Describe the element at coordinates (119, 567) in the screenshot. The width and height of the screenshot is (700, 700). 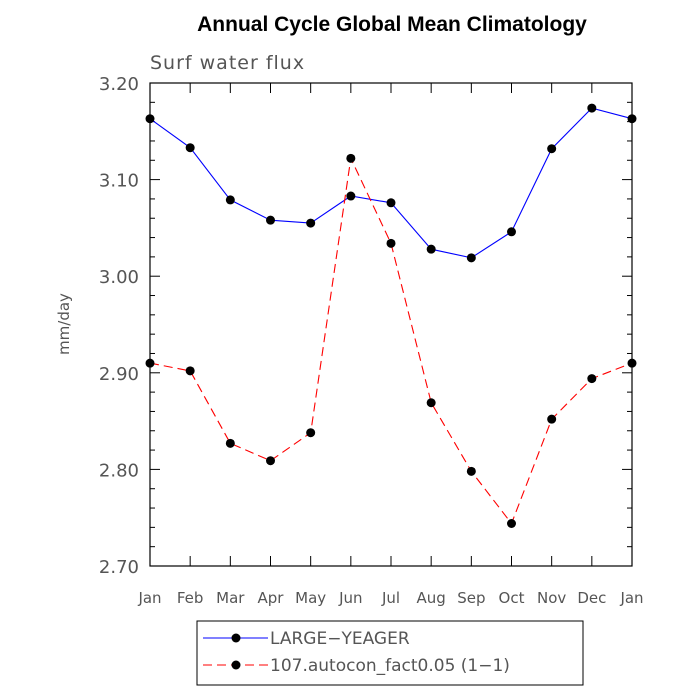
I see `y-tick-label: 2.70` at that location.